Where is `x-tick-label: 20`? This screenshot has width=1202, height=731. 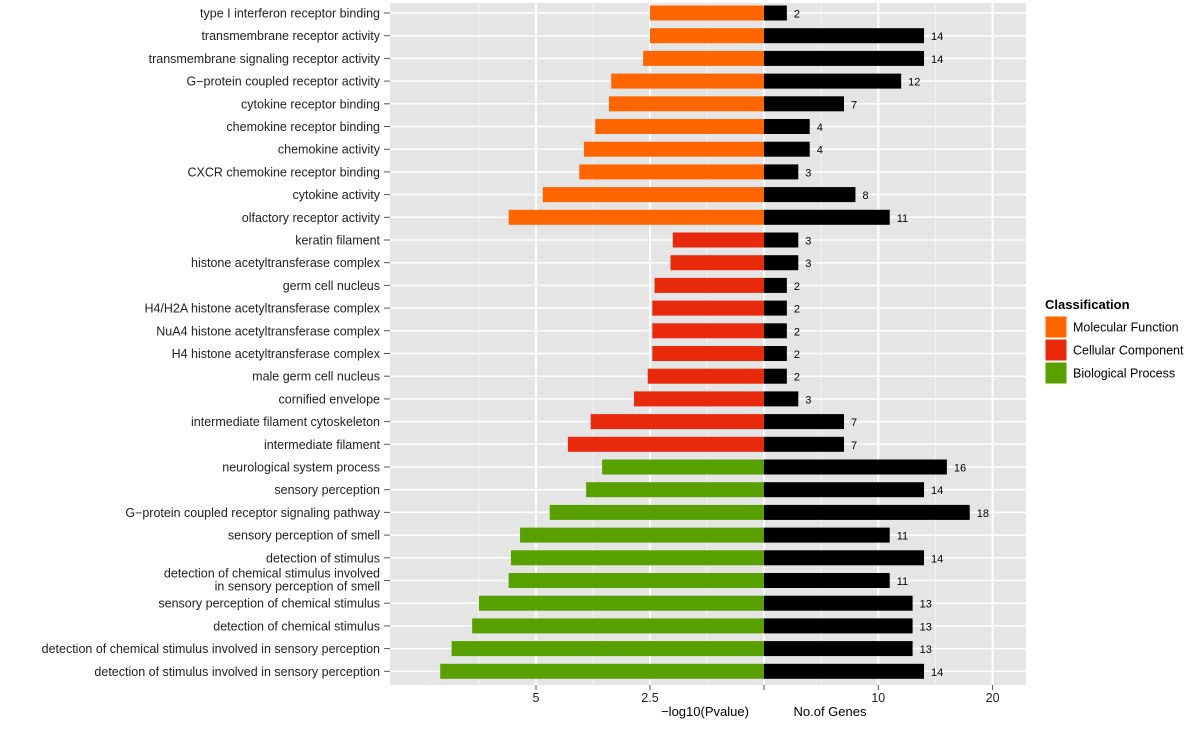 x-tick-label: 20 is located at coordinates (993, 698).